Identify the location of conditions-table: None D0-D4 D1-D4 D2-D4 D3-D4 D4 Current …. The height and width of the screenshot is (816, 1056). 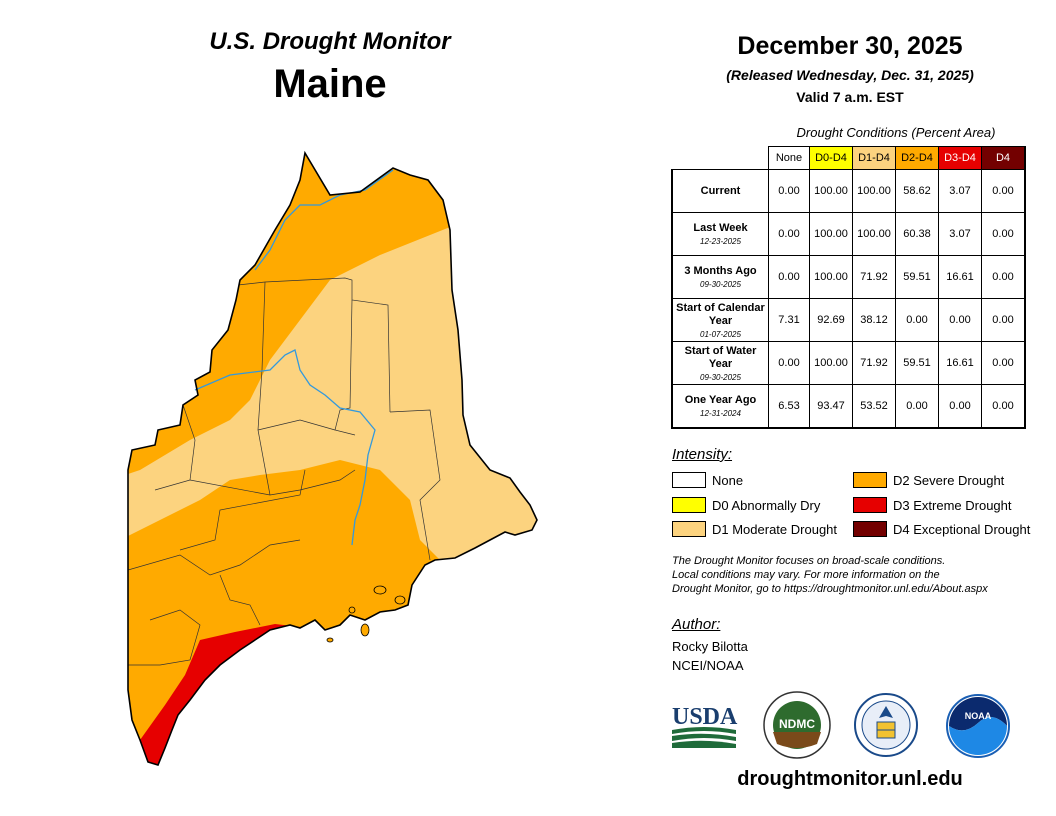
(848, 287).